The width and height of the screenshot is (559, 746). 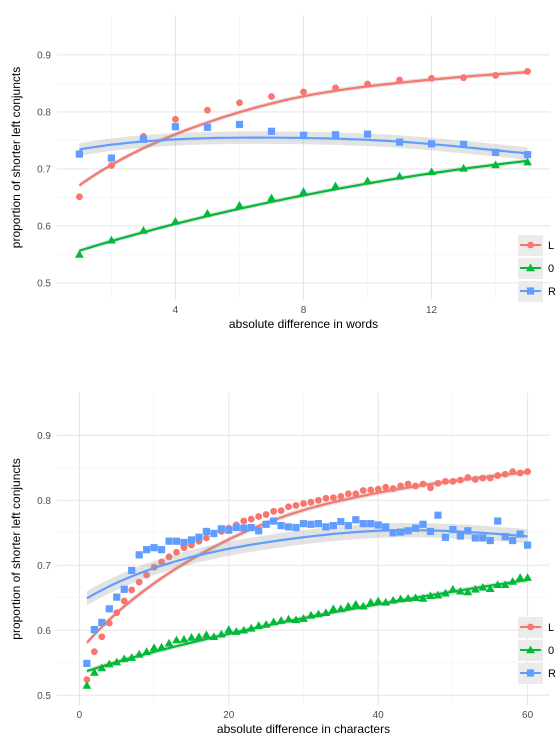 I want to click on y-tick-label: 0.6, so click(x=44, y=226).